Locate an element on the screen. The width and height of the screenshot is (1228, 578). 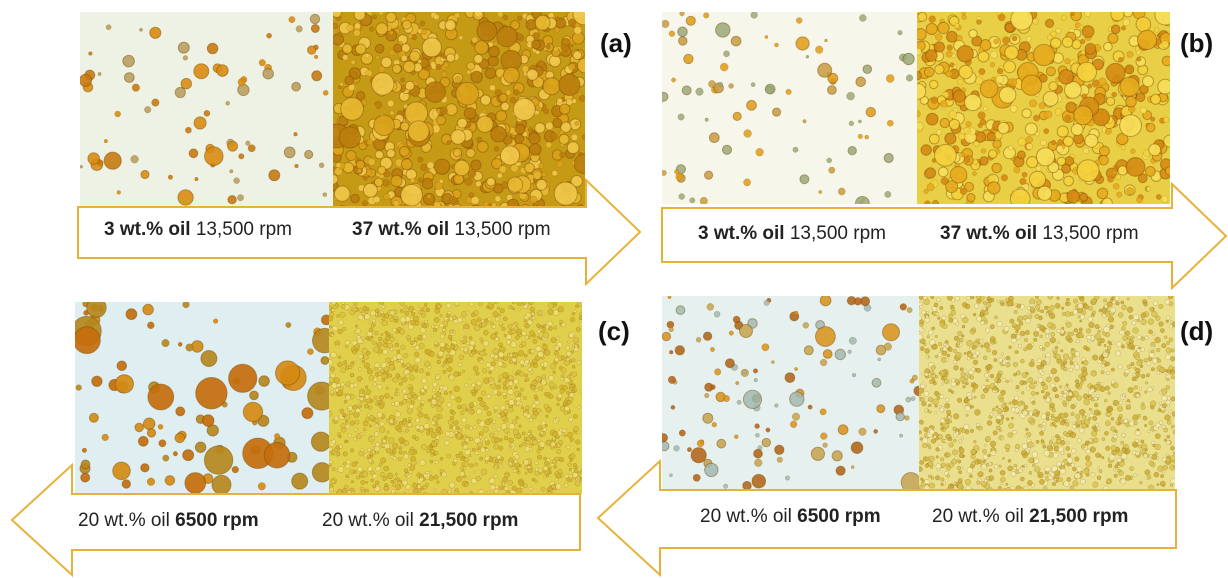
arrow-a-shape is located at coordinates (359, 232).